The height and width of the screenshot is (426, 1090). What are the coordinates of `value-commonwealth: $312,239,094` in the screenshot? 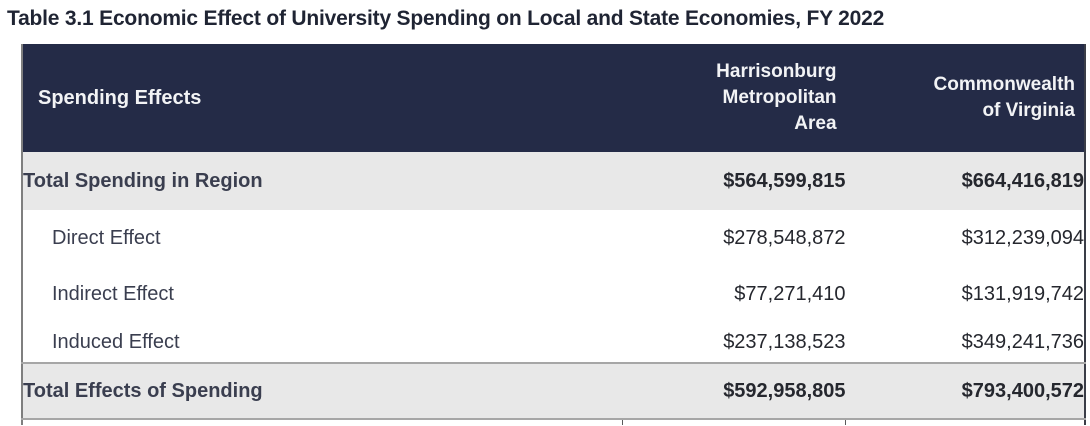 It's located at (1022, 237).